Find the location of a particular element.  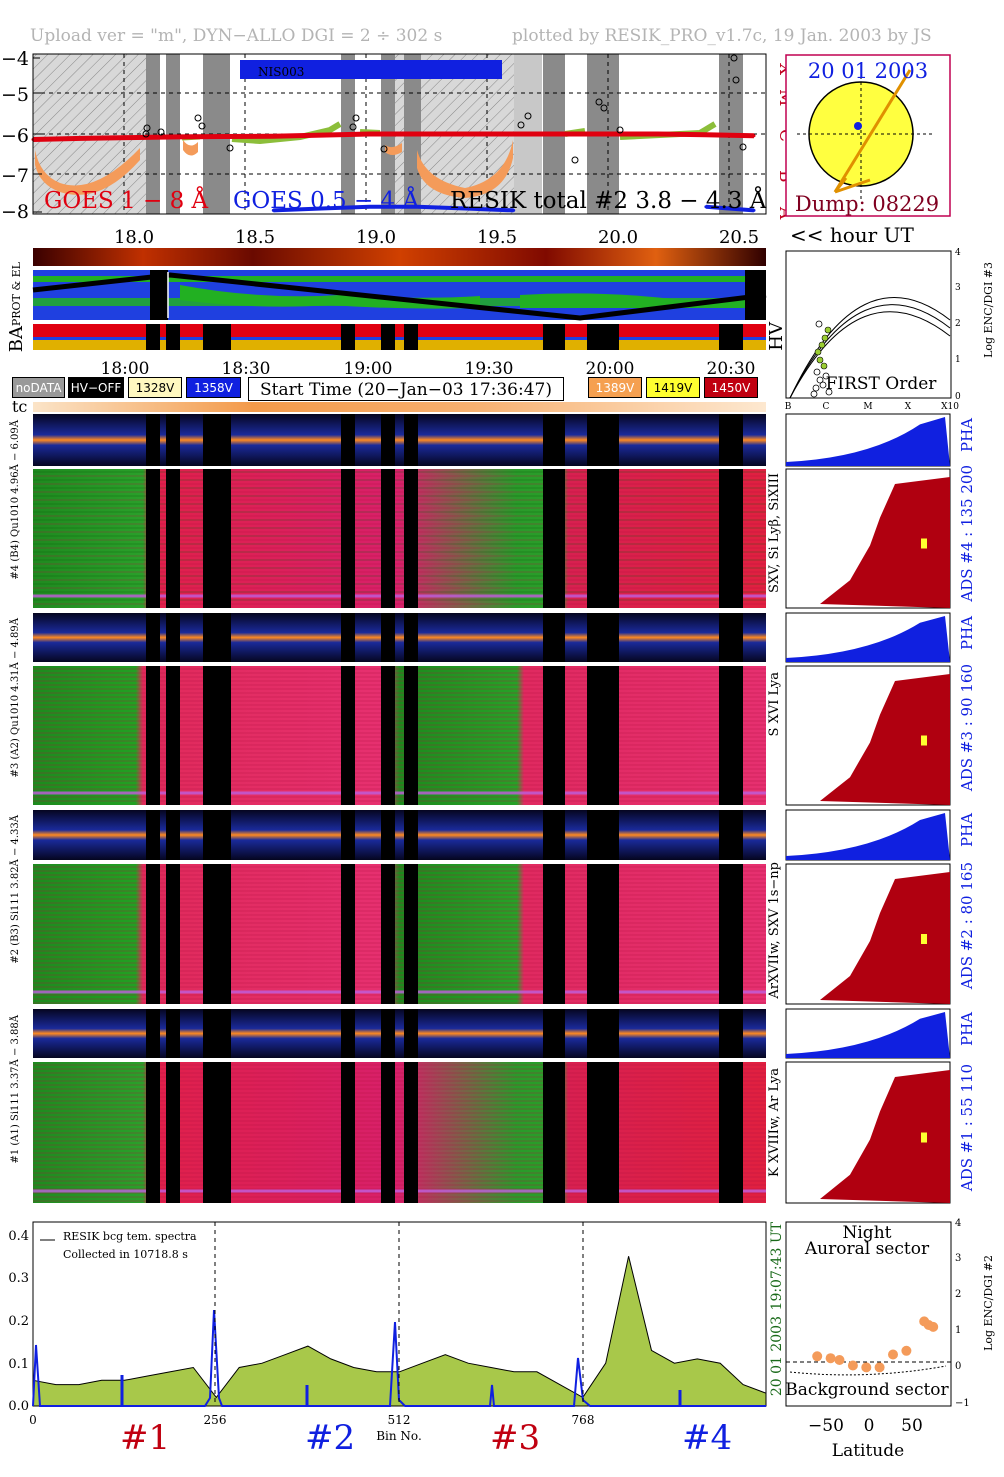

goes-xtick: 18.0 is located at coordinates (134, 237).